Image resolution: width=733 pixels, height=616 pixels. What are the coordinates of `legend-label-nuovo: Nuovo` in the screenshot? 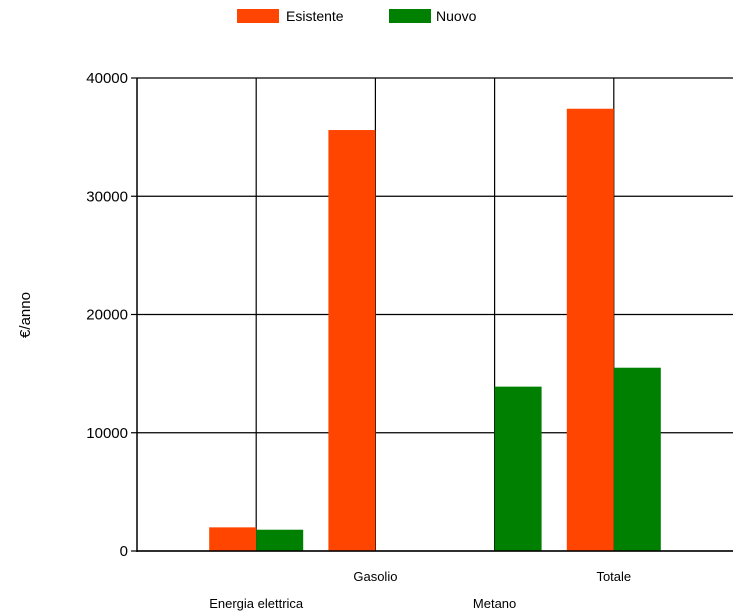 It's located at (456, 16).